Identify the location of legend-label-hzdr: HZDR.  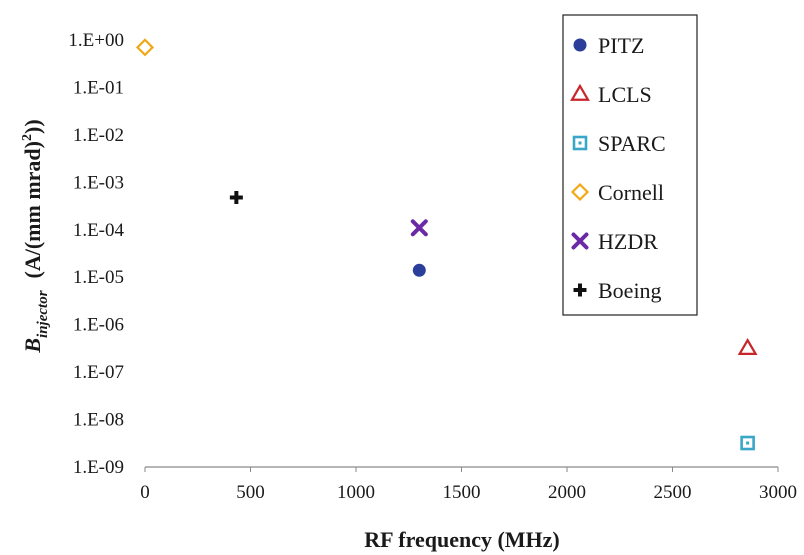
(628, 241).